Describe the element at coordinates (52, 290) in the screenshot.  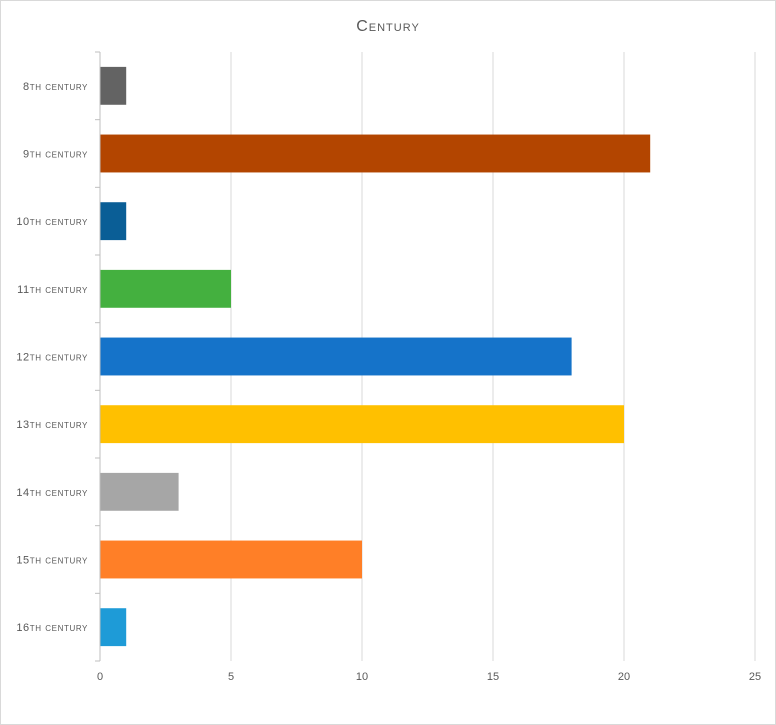
I see `category-label: 11th century` at that location.